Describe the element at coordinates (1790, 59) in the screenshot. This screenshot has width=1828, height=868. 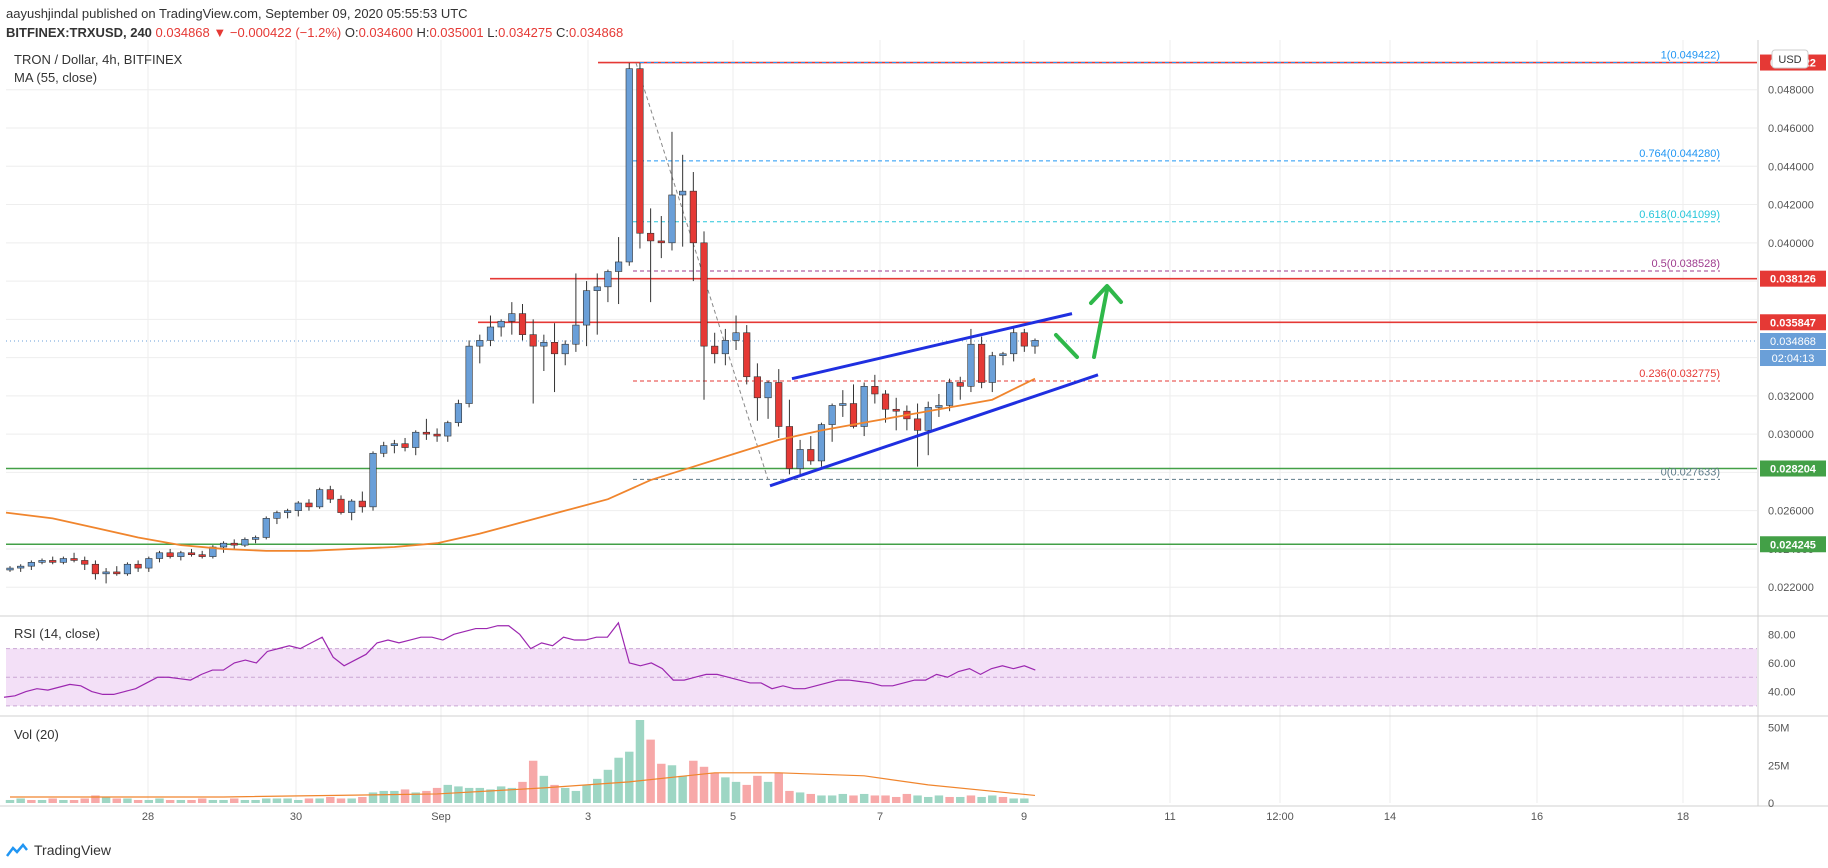
I see `currency-badge` at that location.